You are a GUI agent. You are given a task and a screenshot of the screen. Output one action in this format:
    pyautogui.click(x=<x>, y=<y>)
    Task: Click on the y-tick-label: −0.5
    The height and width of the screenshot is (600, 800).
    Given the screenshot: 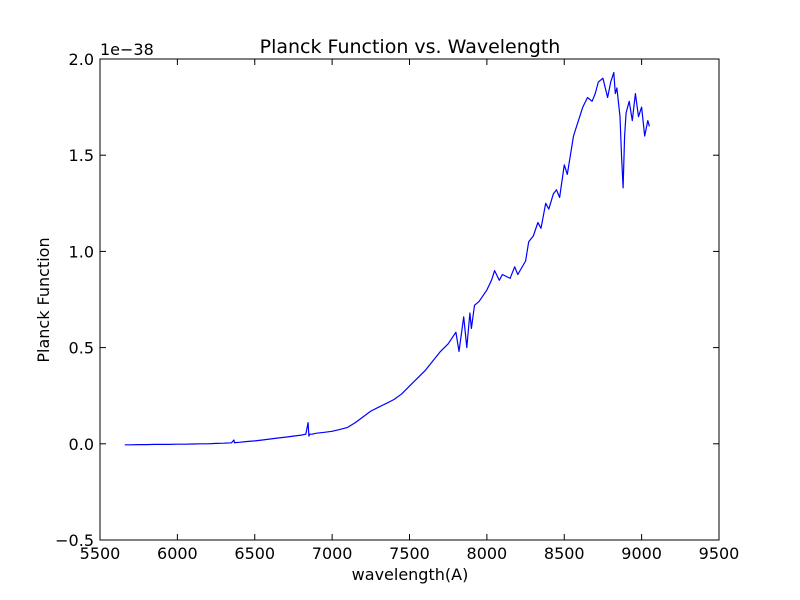 What is the action you would take?
    pyautogui.click(x=74, y=540)
    